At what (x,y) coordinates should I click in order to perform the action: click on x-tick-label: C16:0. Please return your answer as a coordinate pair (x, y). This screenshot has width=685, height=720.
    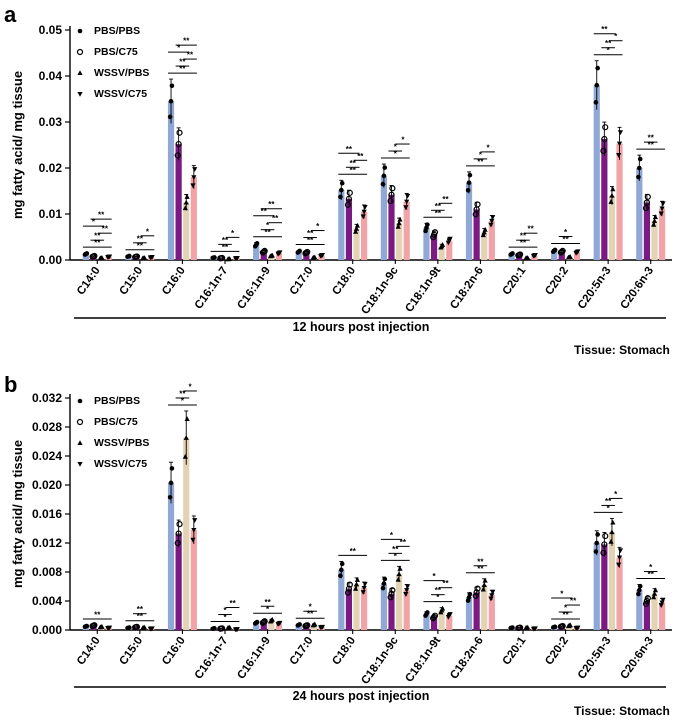
    Looking at the image, I should click on (174, 651).